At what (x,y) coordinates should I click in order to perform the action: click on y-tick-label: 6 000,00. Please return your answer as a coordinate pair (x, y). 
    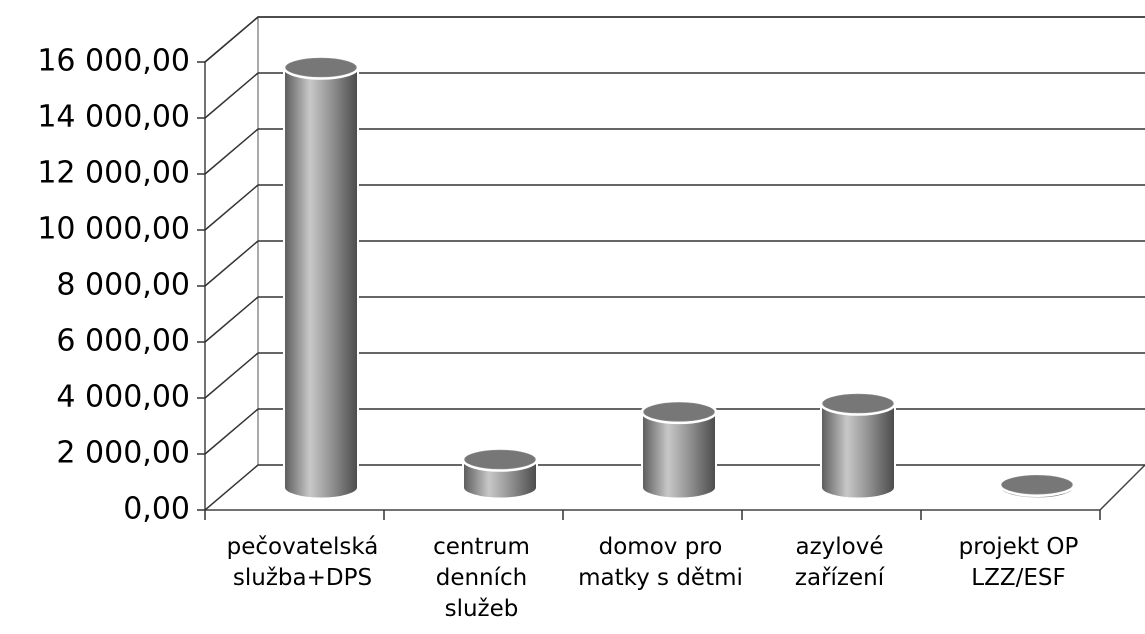
    Looking at the image, I should click on (123, 341).